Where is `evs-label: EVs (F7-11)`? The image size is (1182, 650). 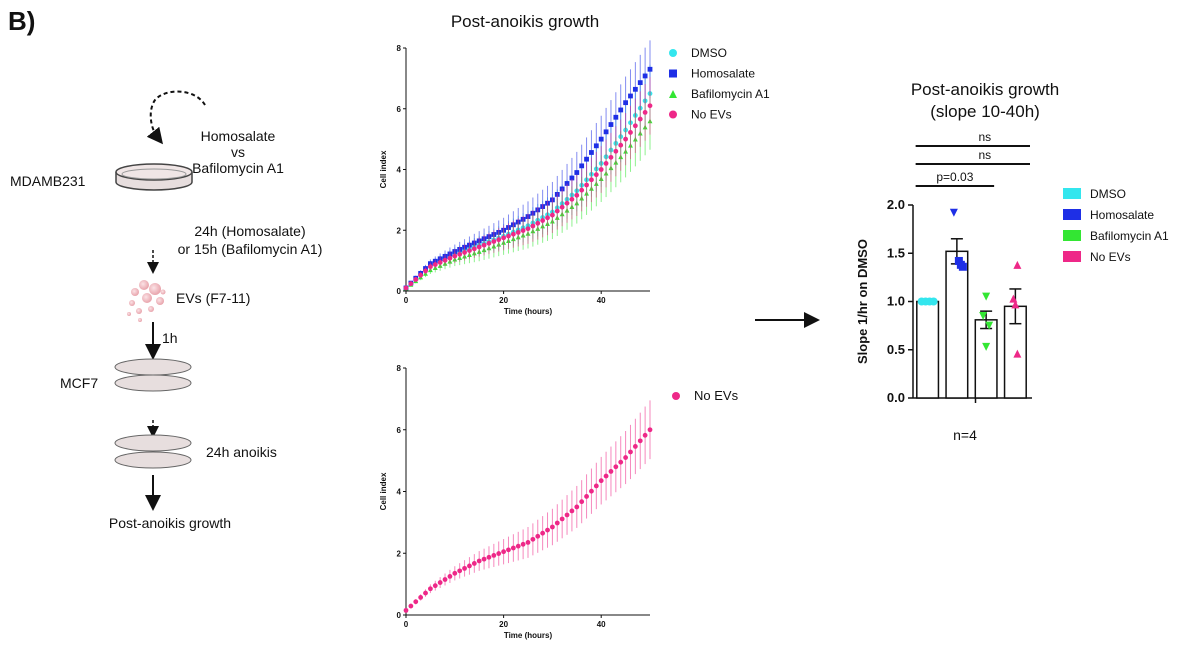
evs-label: EVs (F7-11) is located at coordinates (213, 298).